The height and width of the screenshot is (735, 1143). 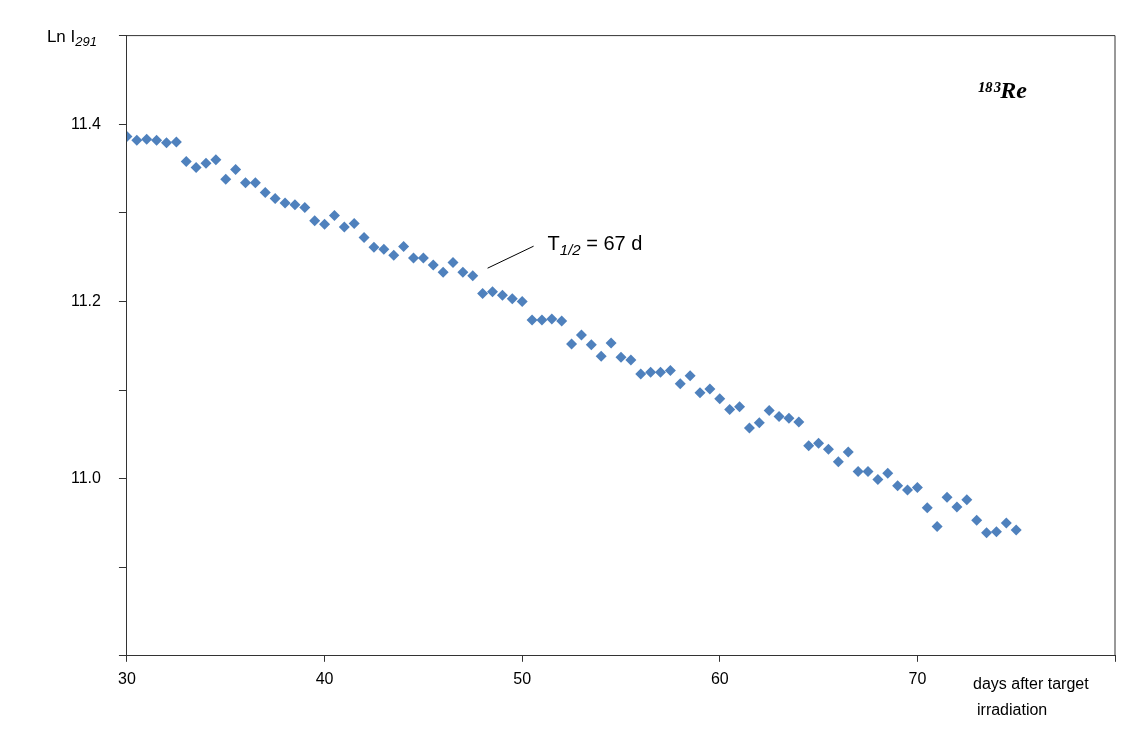 What do you see at coordinates (86, 123) in the screenshot?
I see `y-tick-label: 11.4` at bounding box center [86, 123].